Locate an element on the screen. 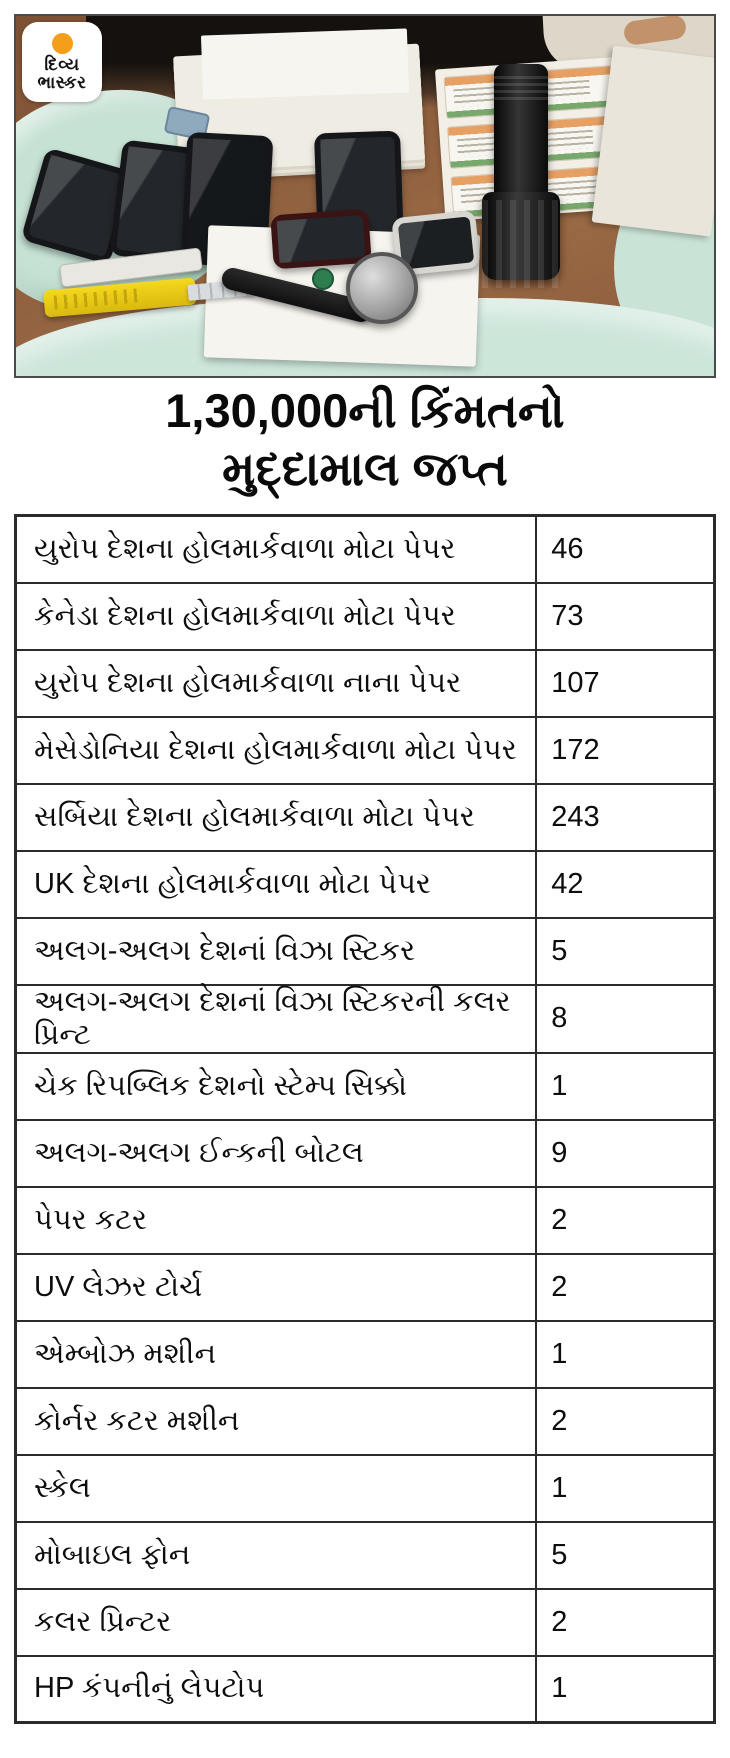  table-row: પેપર કટર 2 is located at coordinates (365, 1220).